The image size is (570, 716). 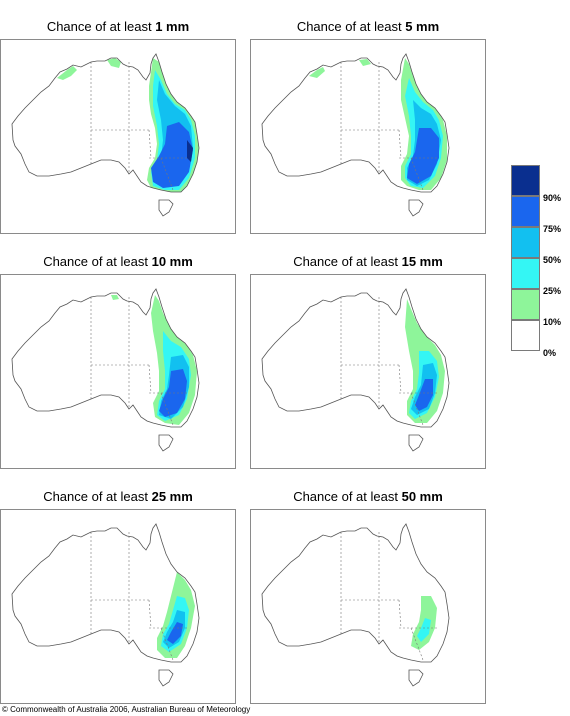 I want to click on legend-label-50: 50%, so click(x=552, y=260).